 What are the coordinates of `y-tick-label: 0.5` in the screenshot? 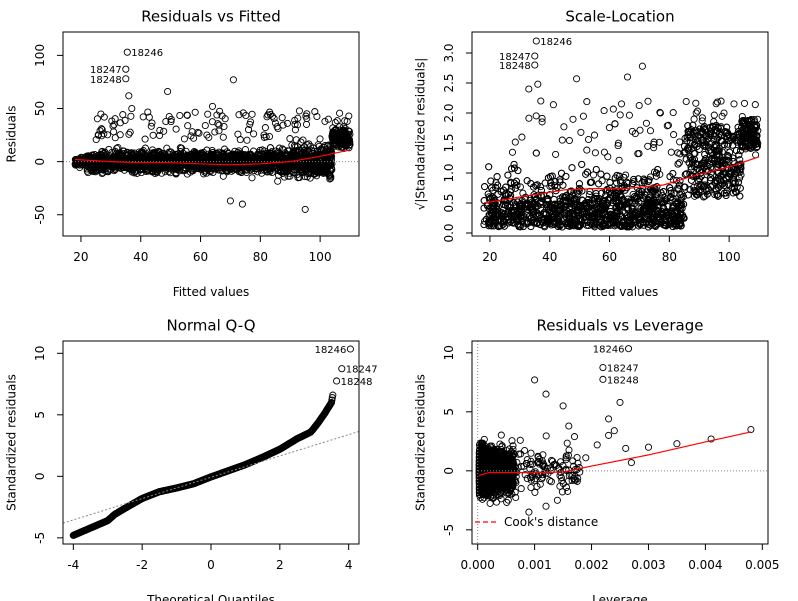 It's located at (449, 202).